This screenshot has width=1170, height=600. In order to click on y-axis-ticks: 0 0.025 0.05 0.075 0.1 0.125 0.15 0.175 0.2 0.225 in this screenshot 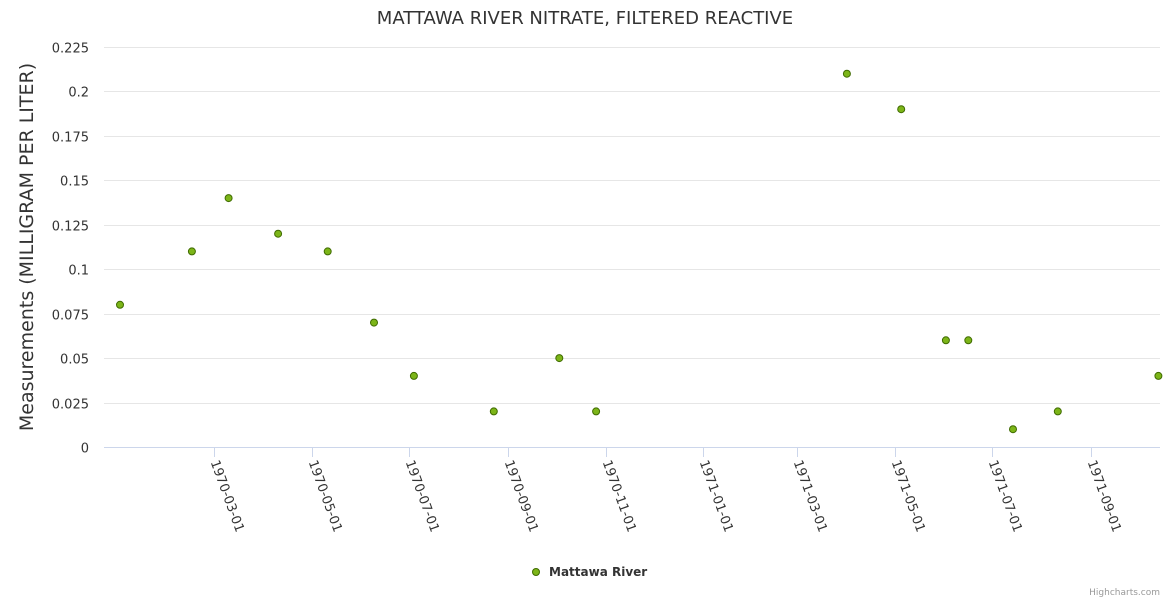, I will do `click(70, 249)`.